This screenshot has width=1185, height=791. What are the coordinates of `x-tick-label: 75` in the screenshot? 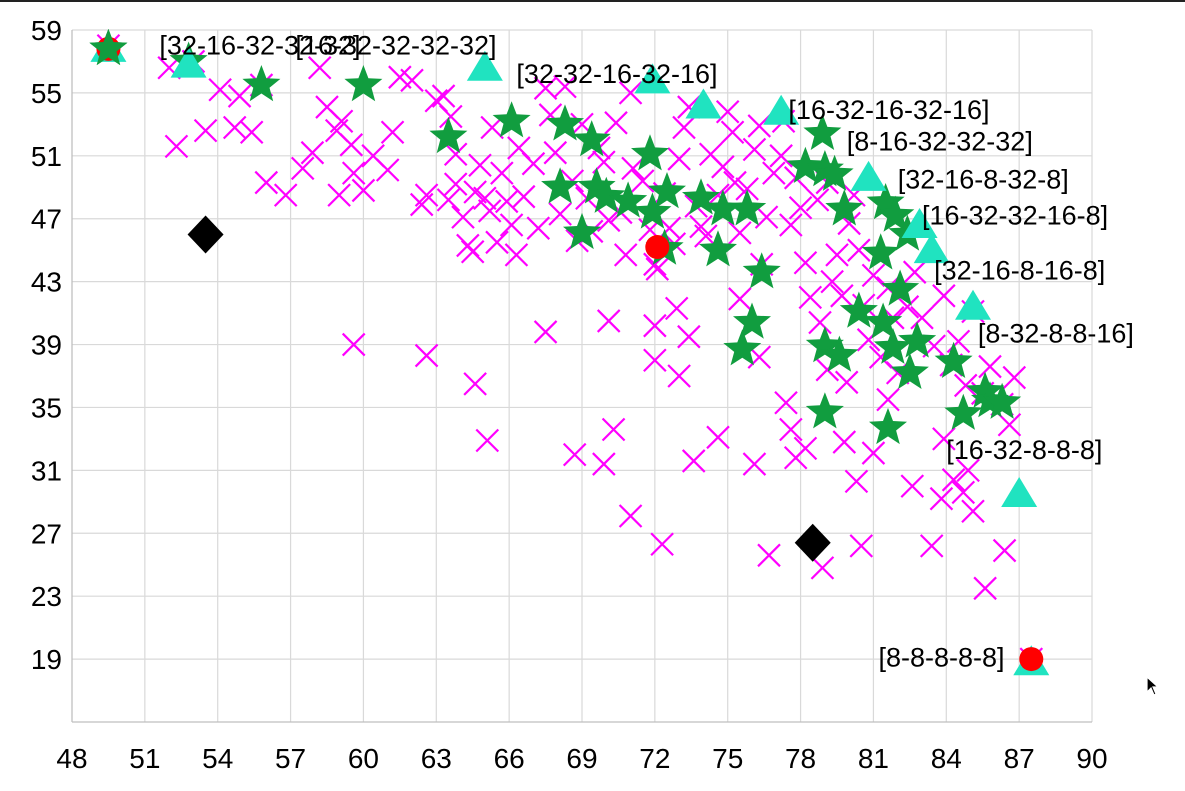 It's located at (727, 758).